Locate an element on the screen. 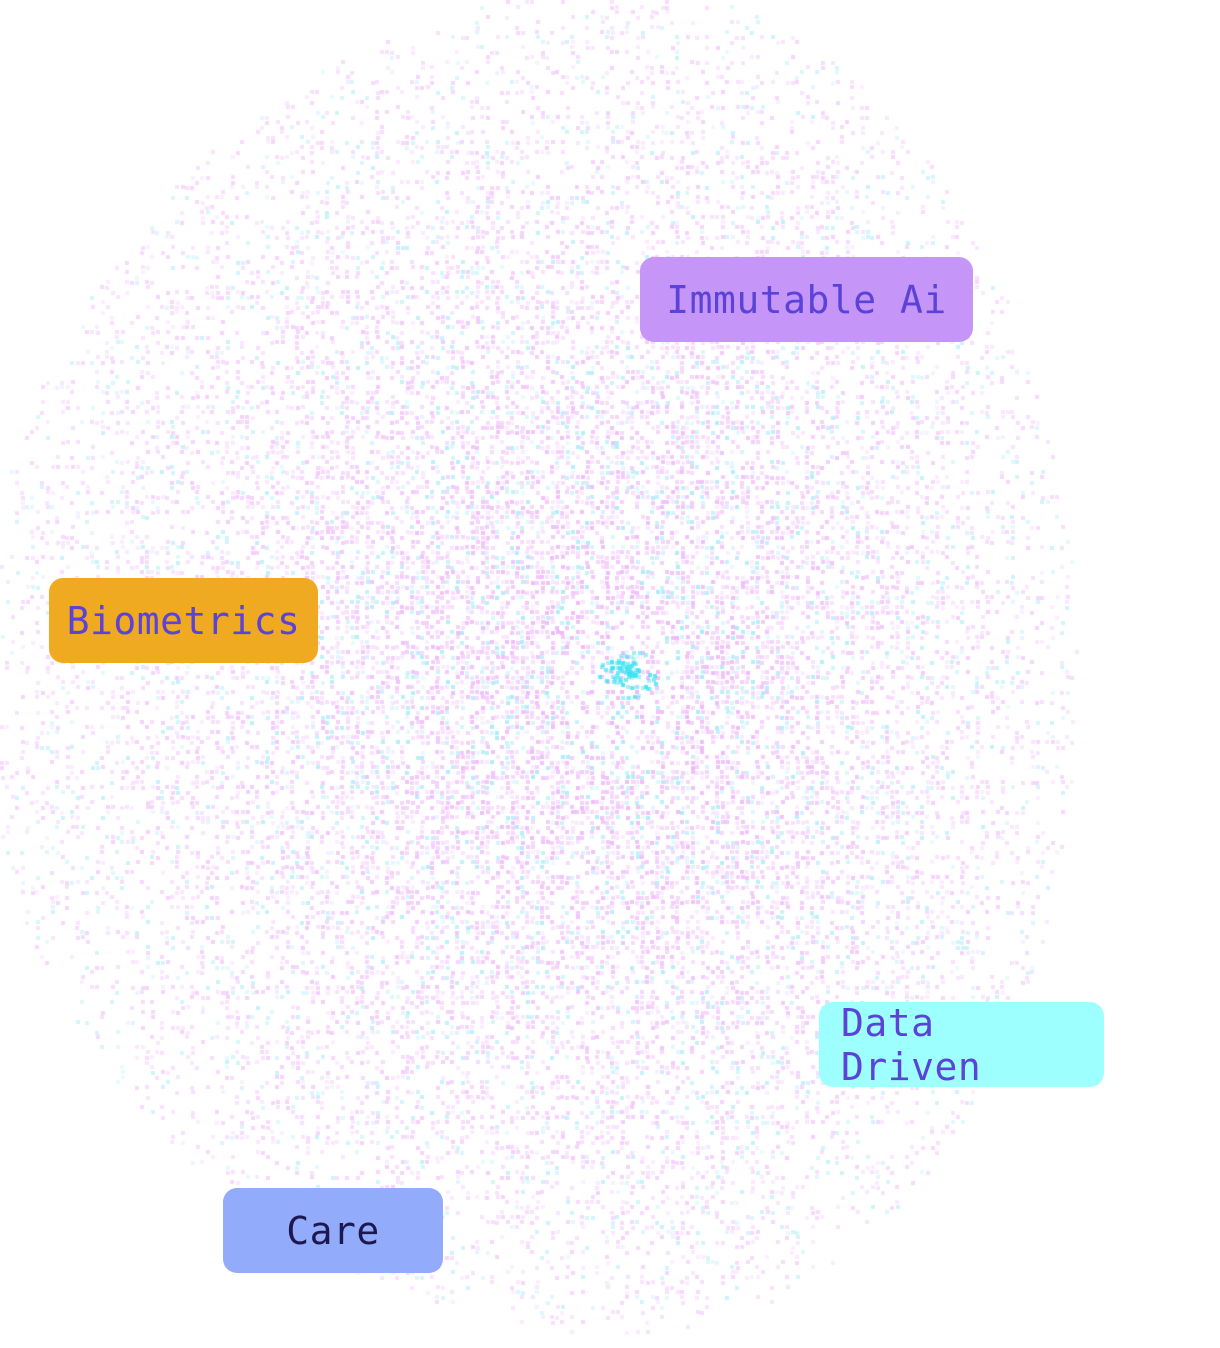 Image resolution: width=1220 pixels, height=1348 pixels. tag-biometrics: Biometrics is located at coordinates (183, 620).